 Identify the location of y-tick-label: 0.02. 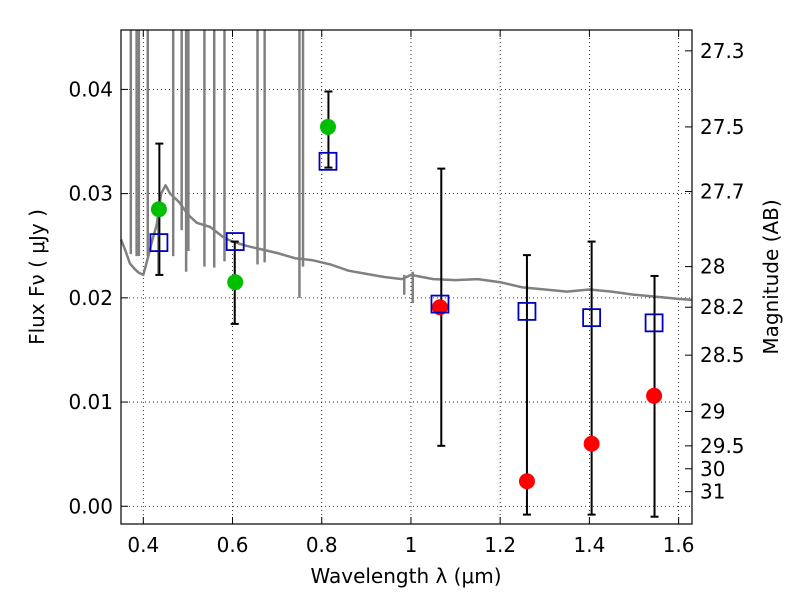
(90, 298).